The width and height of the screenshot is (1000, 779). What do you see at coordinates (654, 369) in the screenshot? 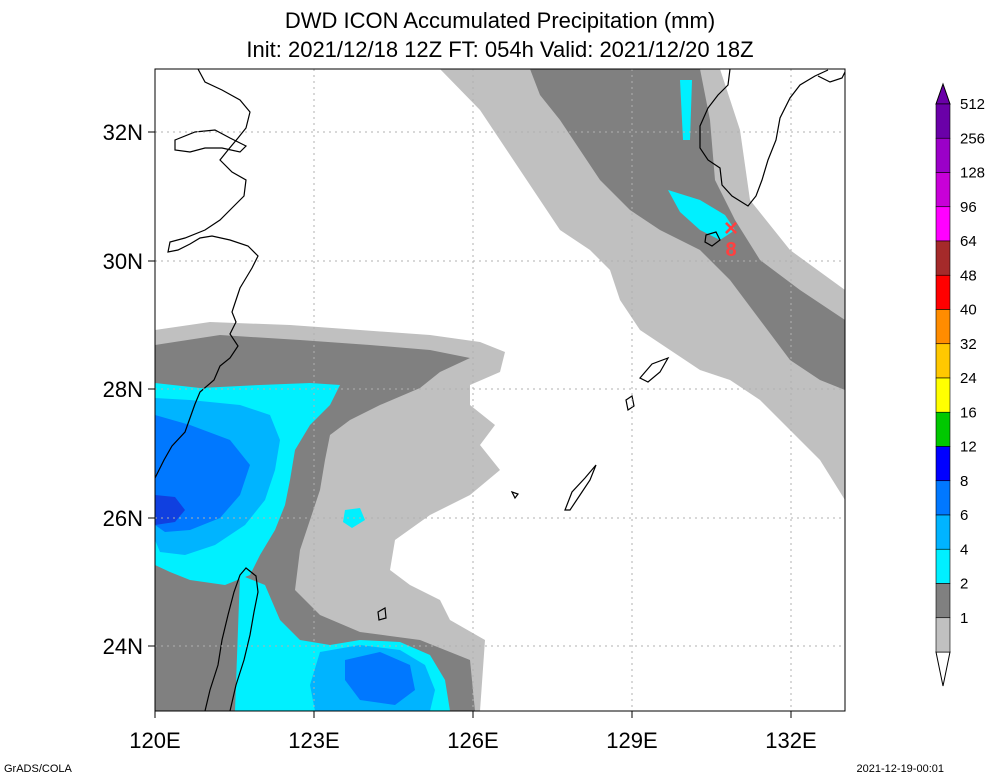
I see `amami-island-outline` at bounding box center [654, 369].